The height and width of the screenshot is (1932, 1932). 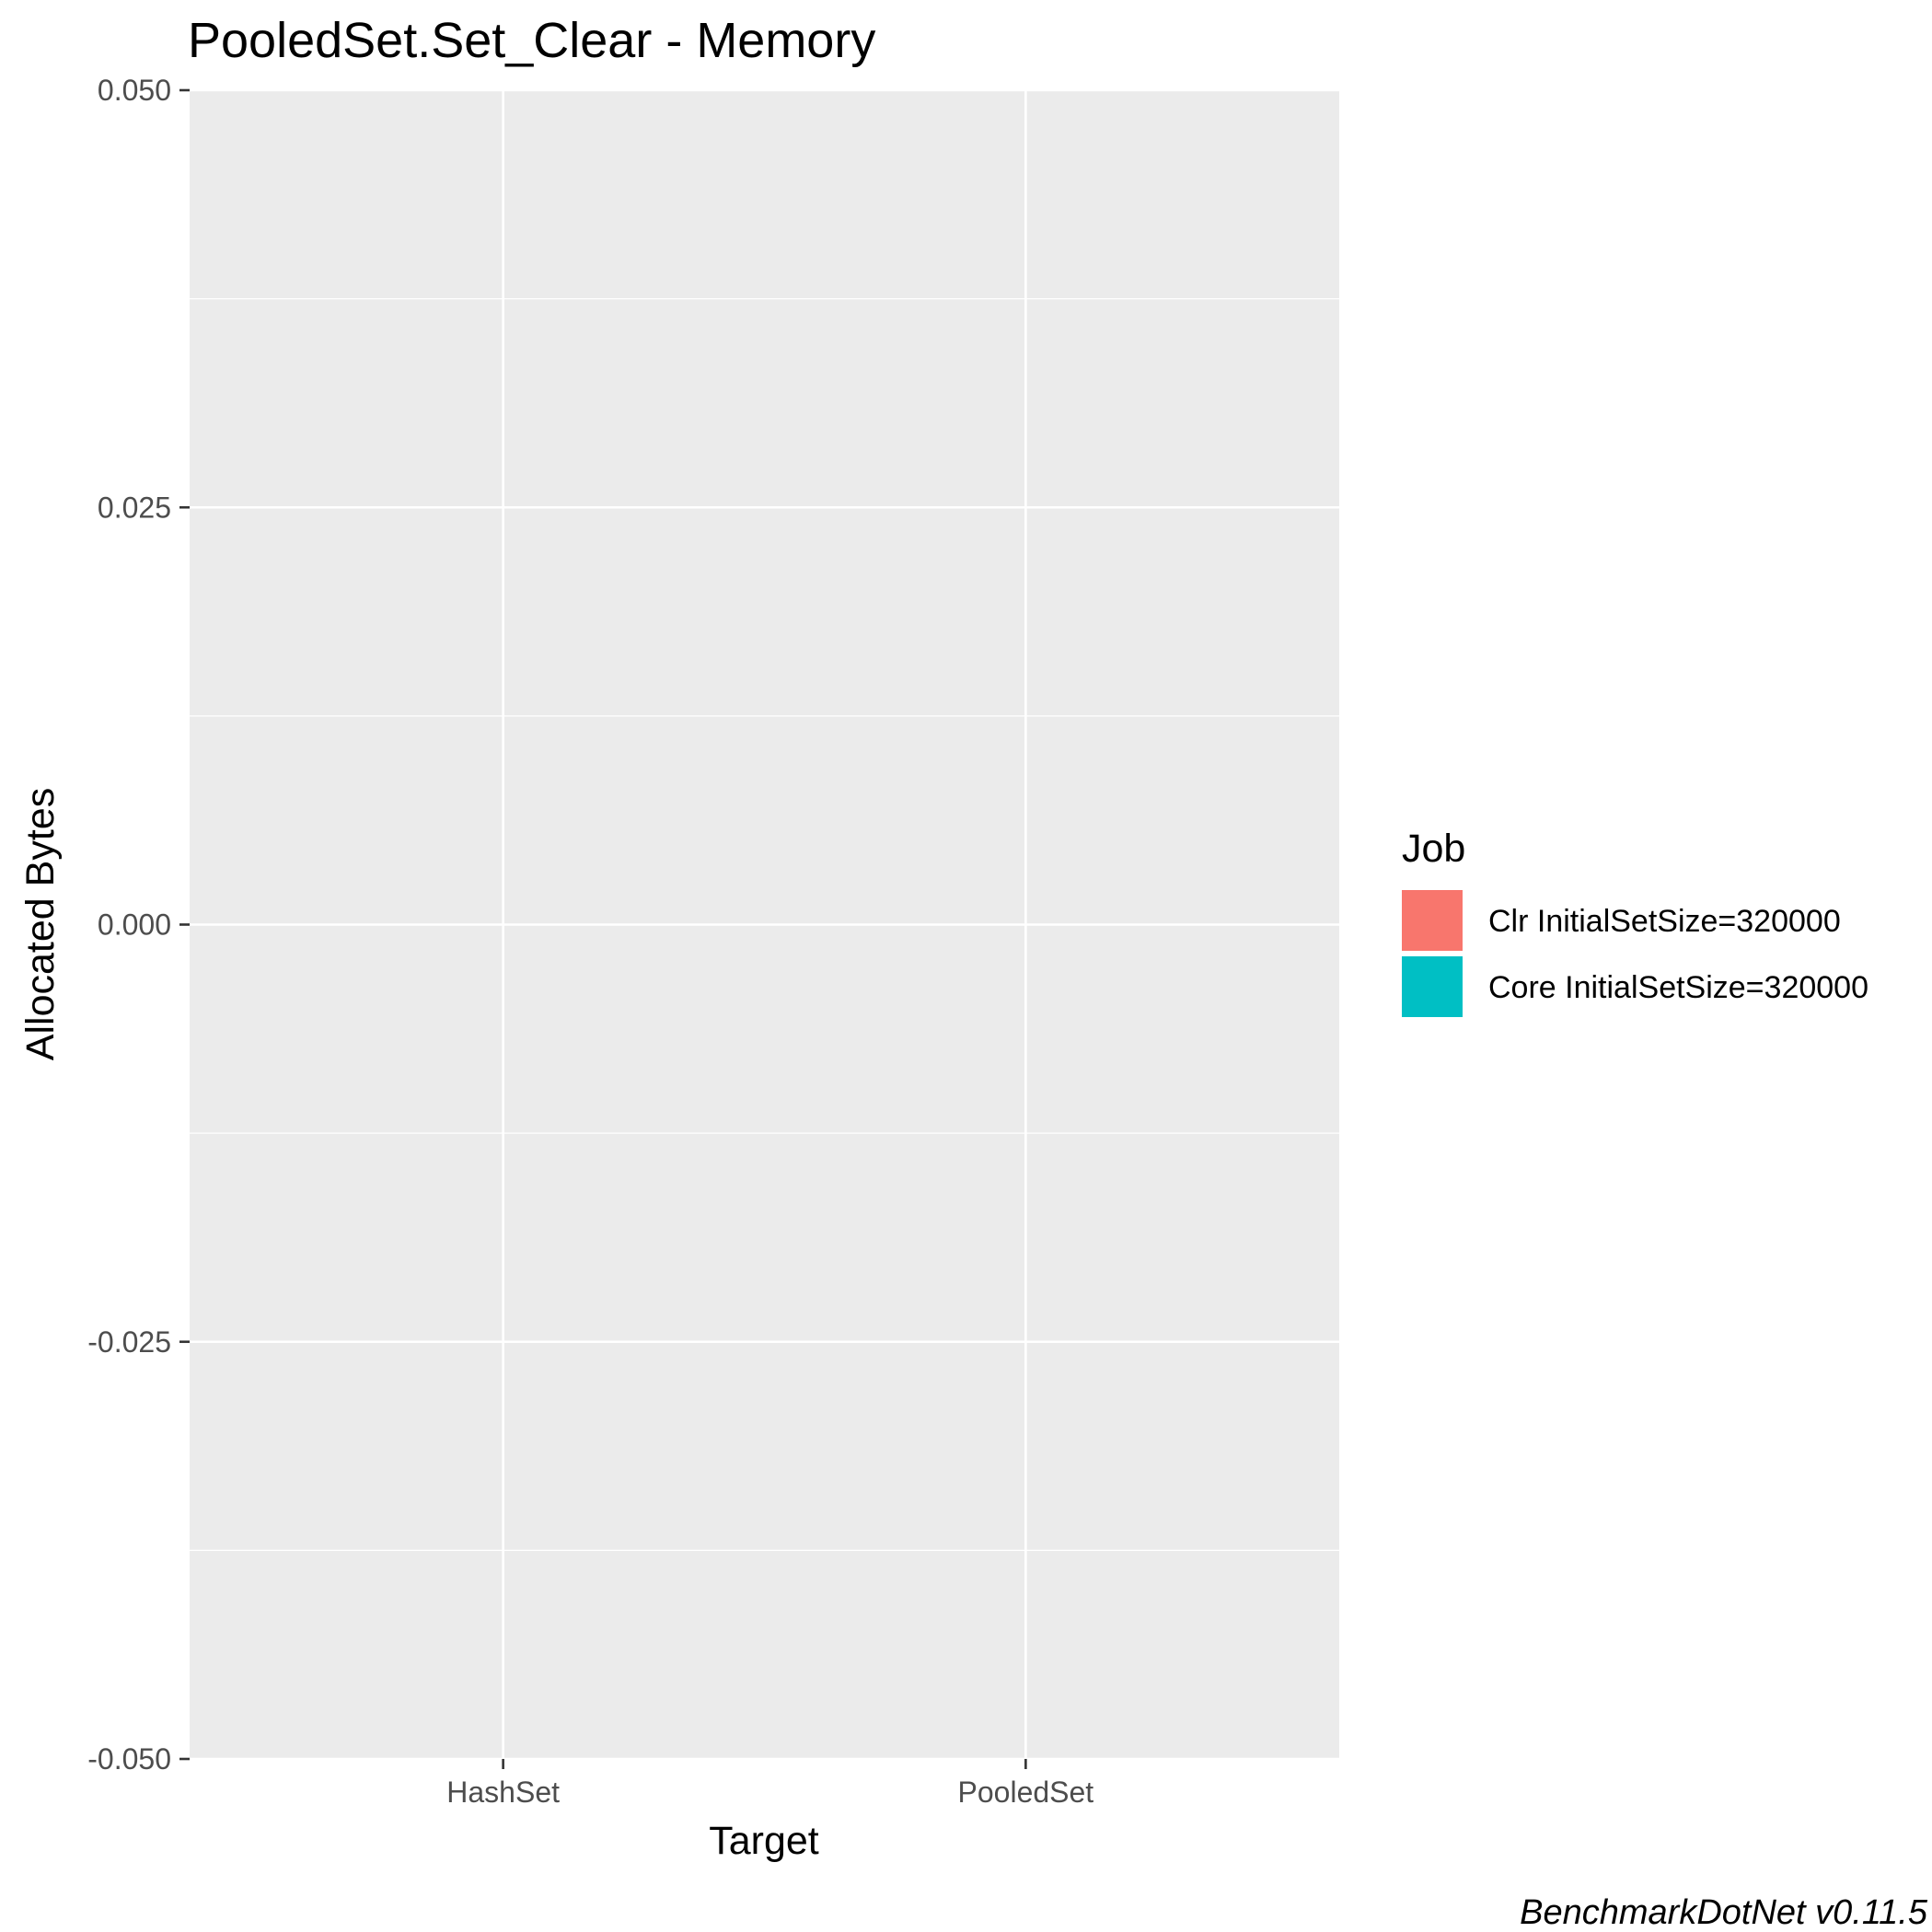 I want to click on caption: BenchmarkDotNet v0.11.5, so click(x=1724, y=1913).